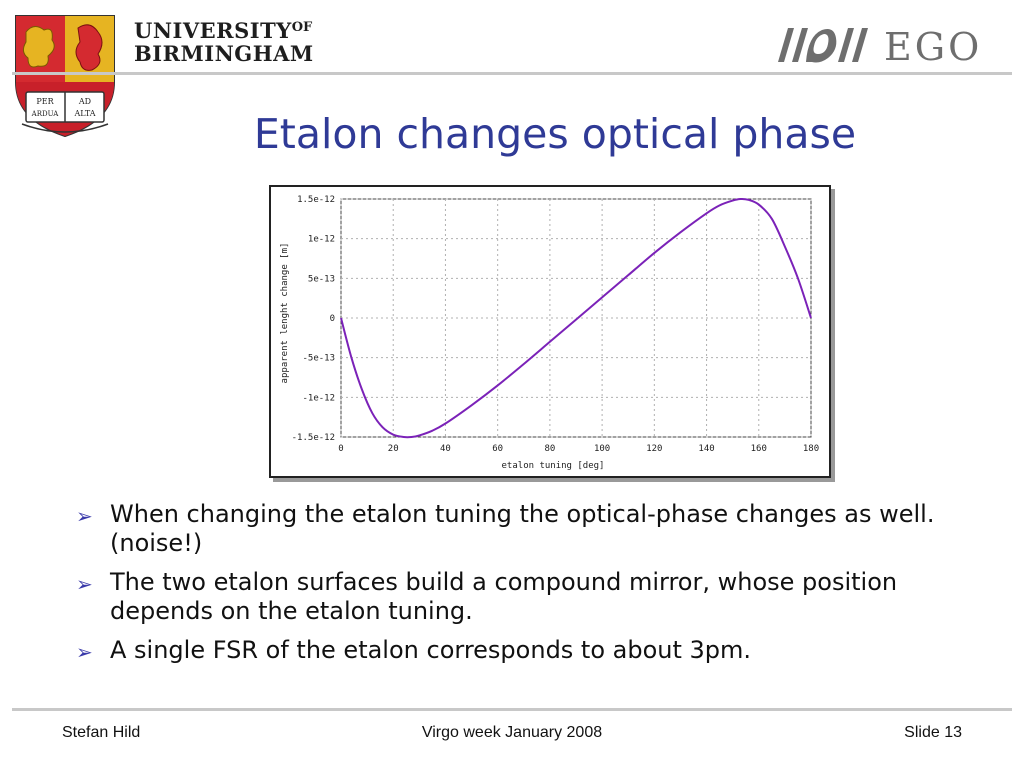 The width and height of the screenshot is (1024, 768). Describe the element at coordinates (321, 240) in the screenshot. I see `y-tick-label: 1e-12` at that location.